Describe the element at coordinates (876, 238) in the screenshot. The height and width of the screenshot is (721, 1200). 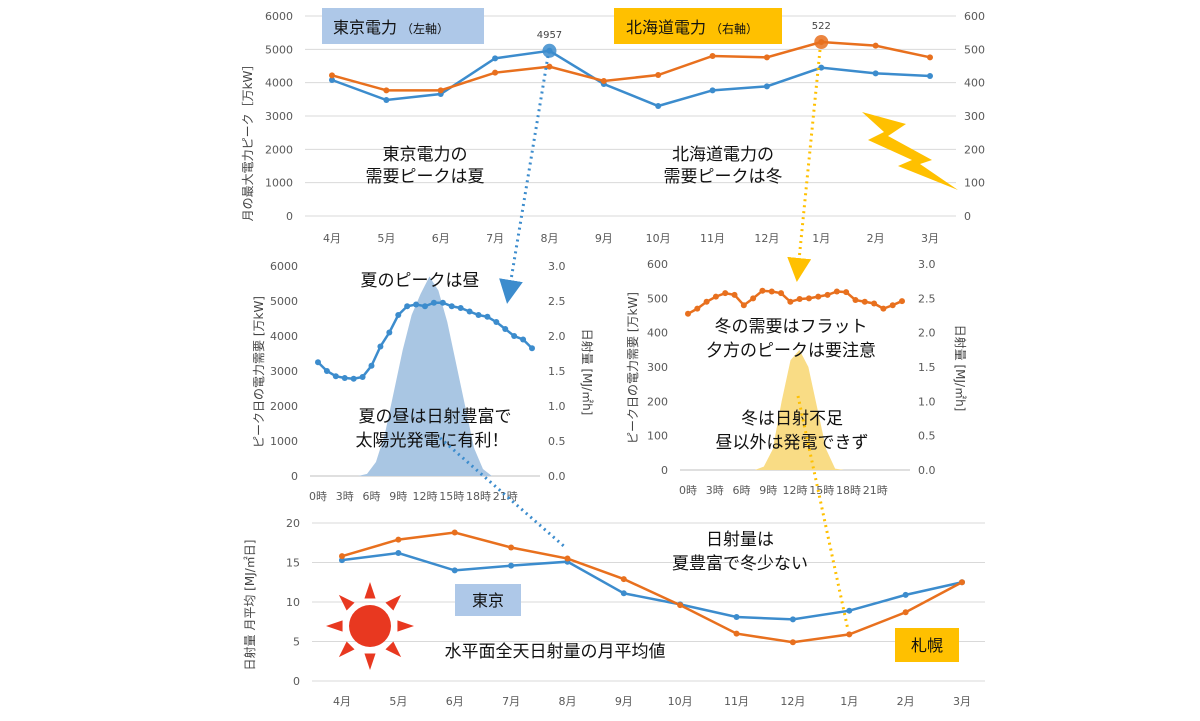
I see `x-tick-label: 2月` at that location.